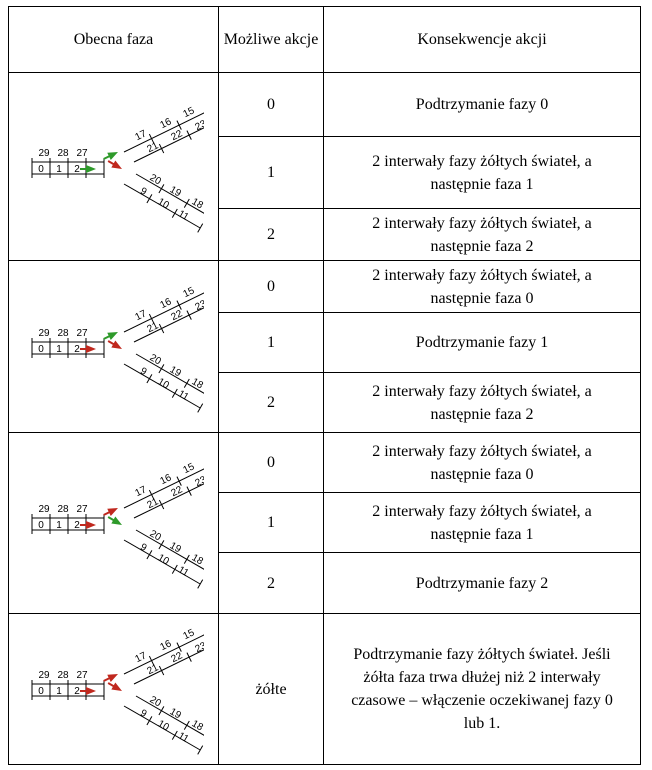  I want to click on consequence-cell: Podtrzymanie fazy 2, so click(482, 583).